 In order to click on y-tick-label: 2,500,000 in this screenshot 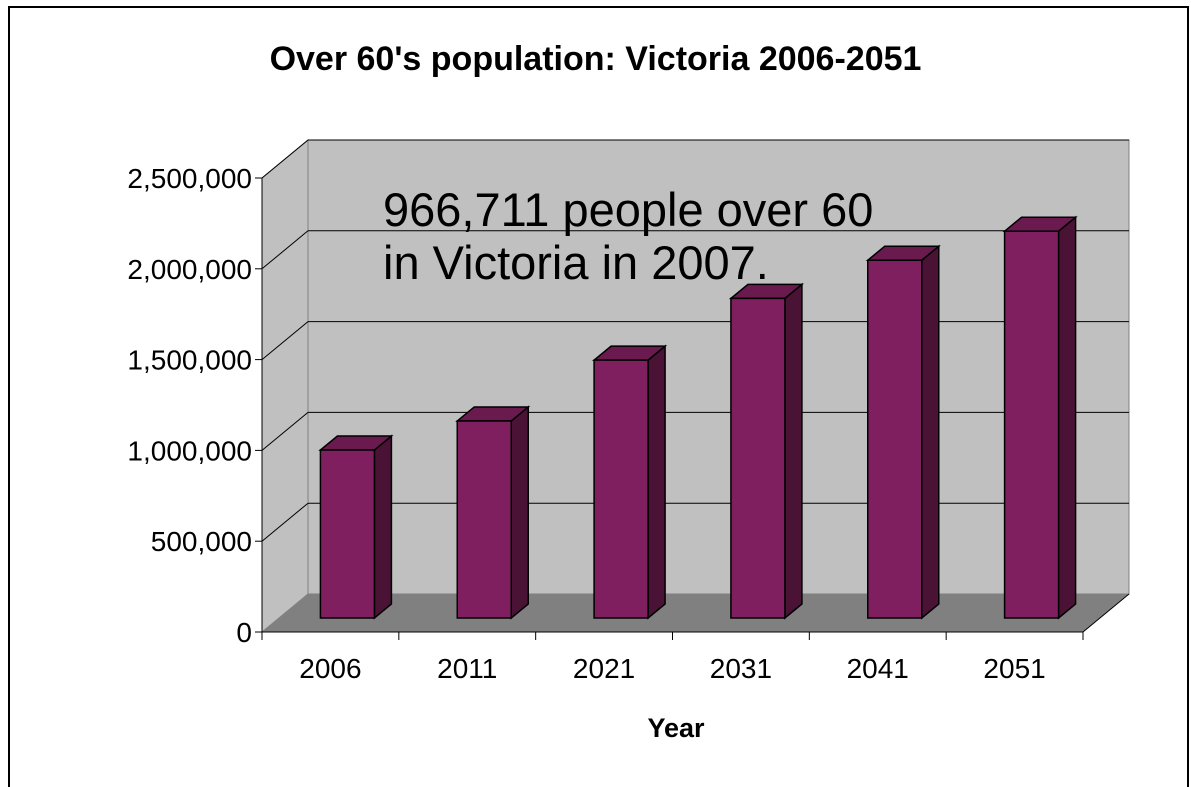, I will do `click(189, 178)`.